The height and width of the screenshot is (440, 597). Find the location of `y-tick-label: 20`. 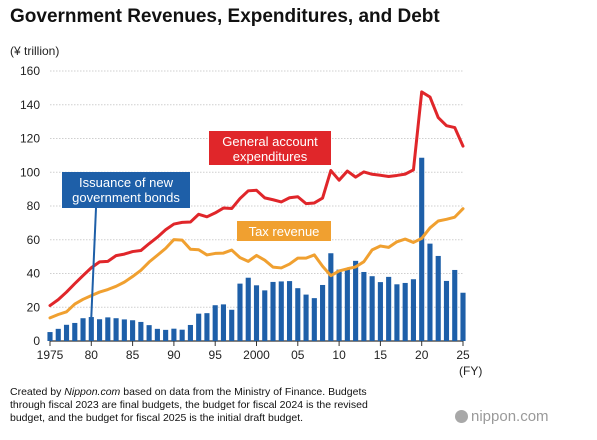

y-tick-label: 20 is located at coordinates (34, 307).